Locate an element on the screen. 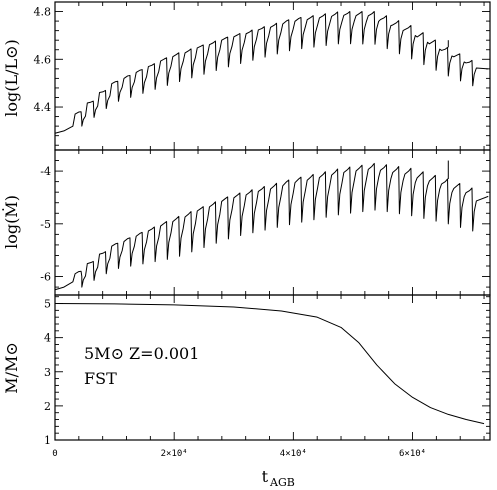 The width and height of the screenshot is (497, 490). panel-middle-ytick-label: -4 is located at coordinates (45, 171).